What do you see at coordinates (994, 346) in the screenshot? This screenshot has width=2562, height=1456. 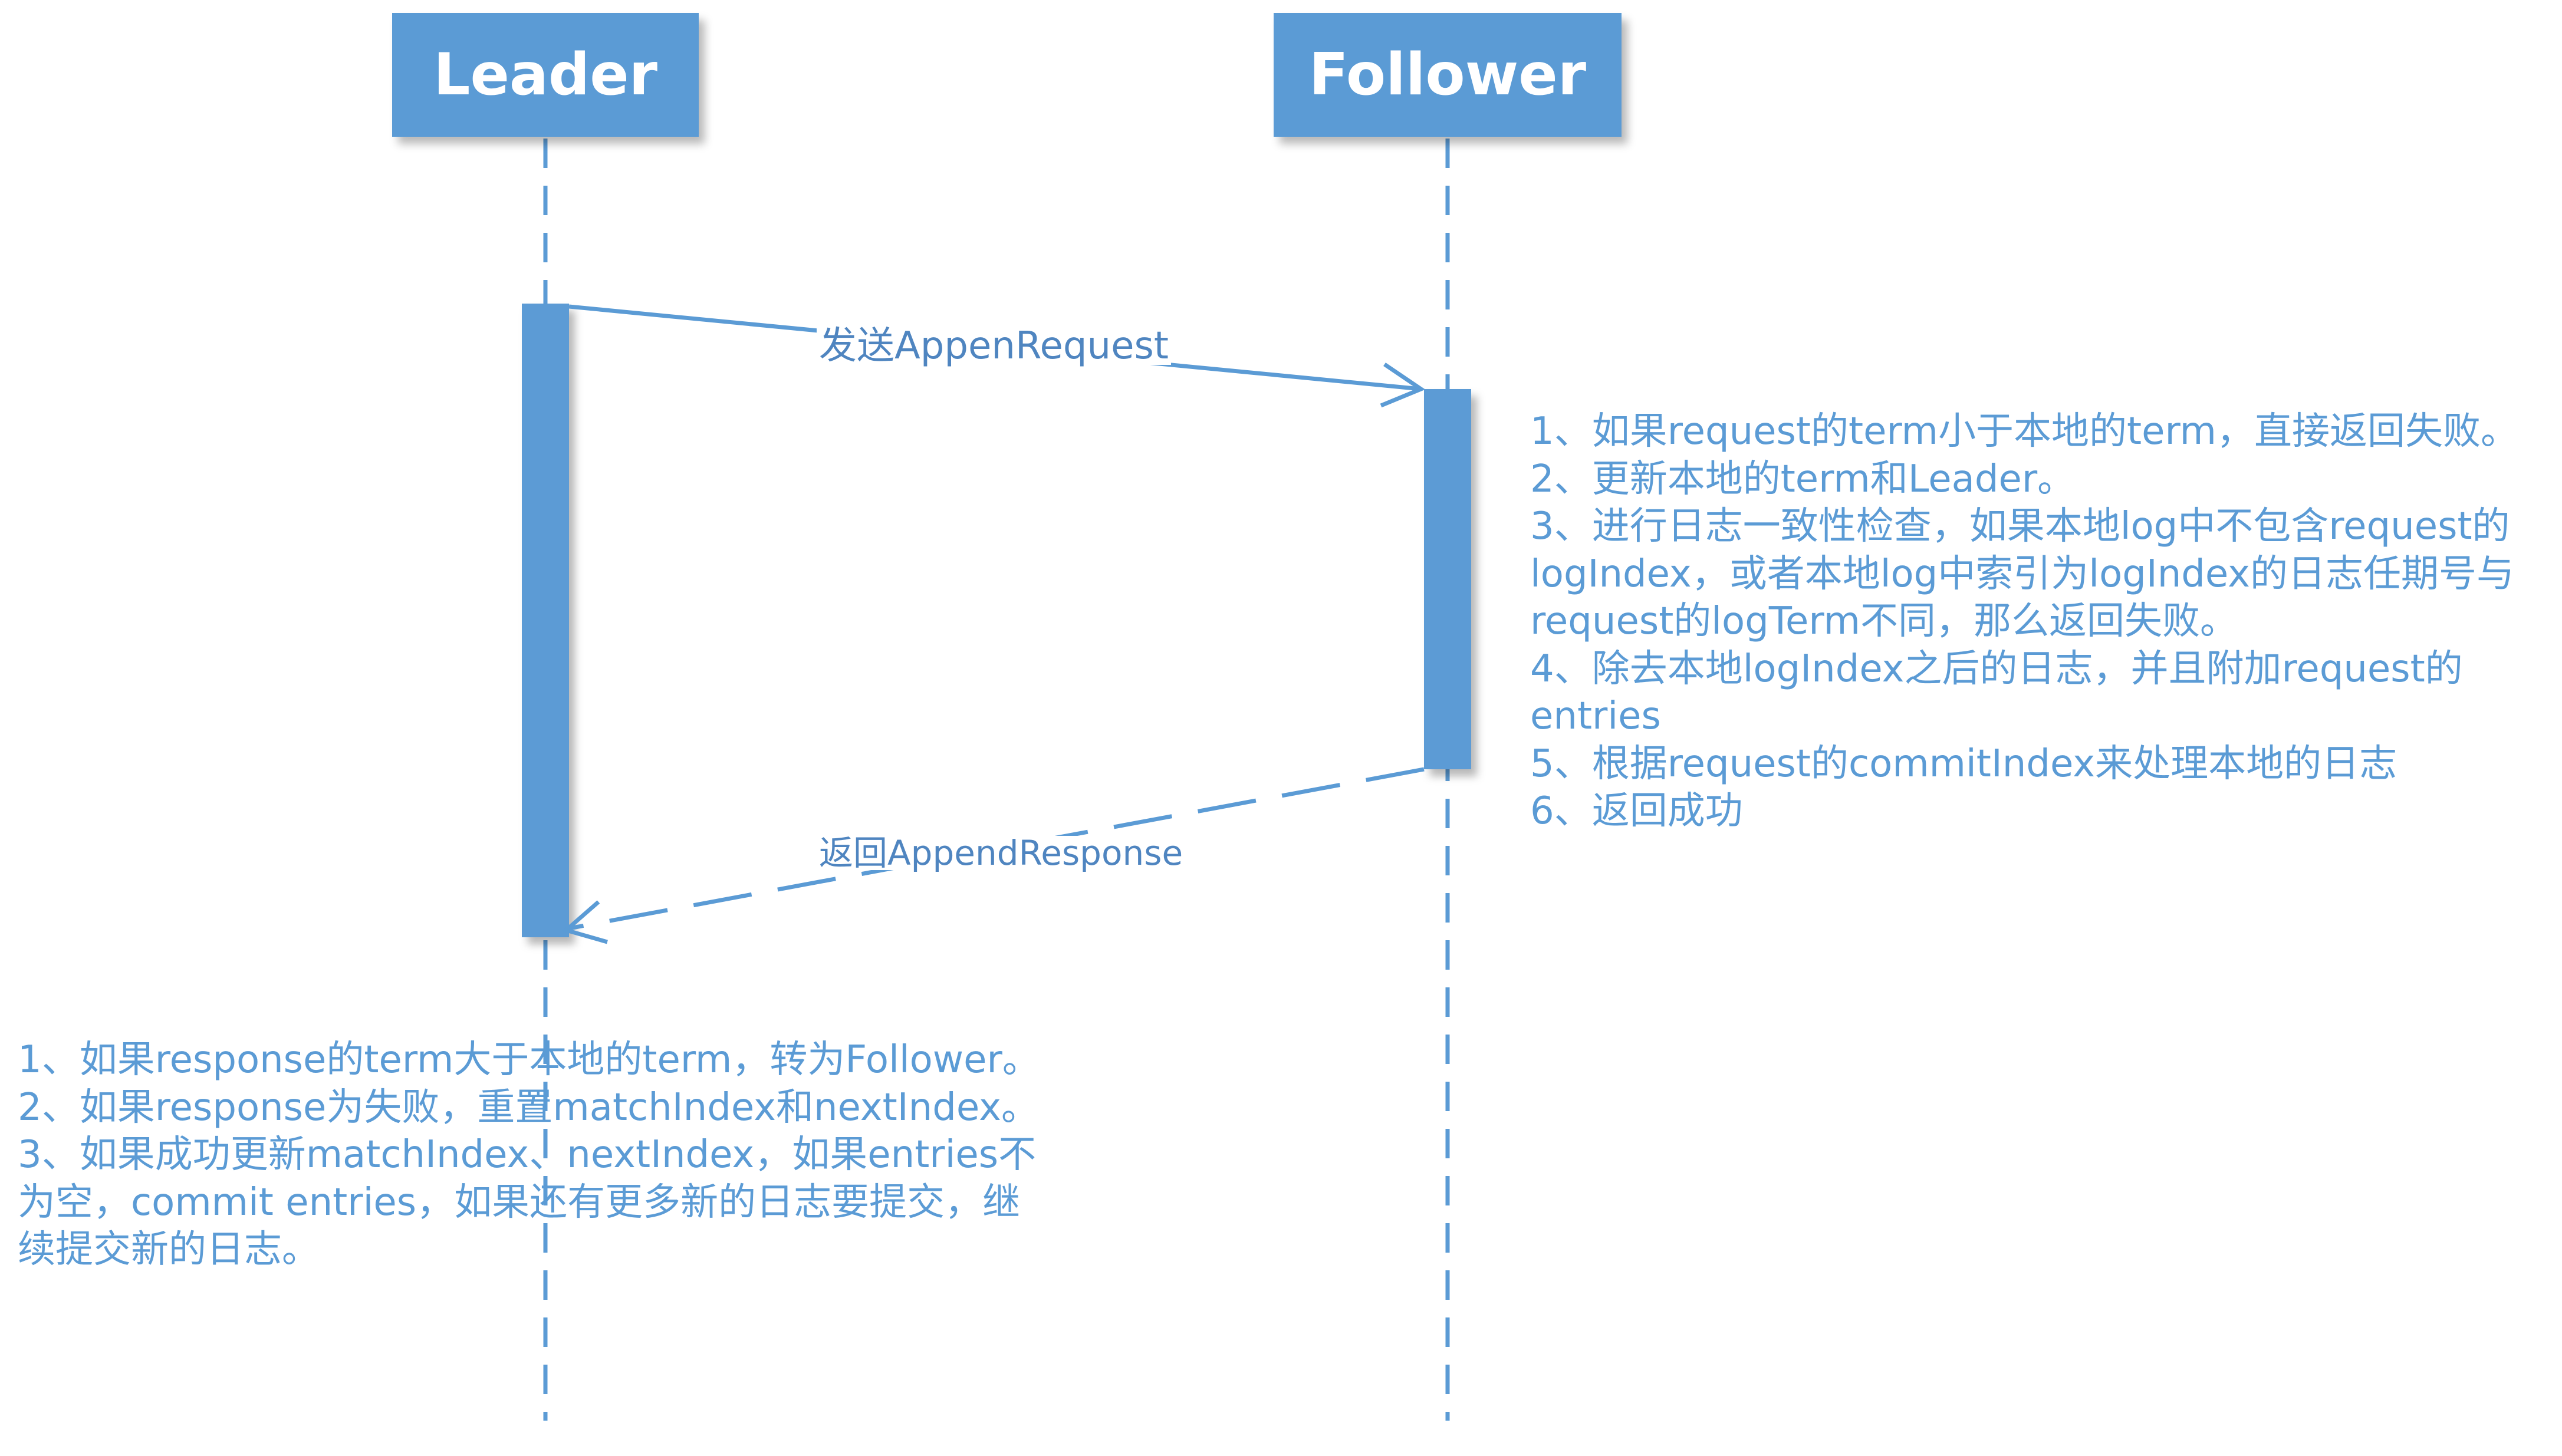 I see `request-message-label: 发送AppenRequest` at bounding box center [994, 346].